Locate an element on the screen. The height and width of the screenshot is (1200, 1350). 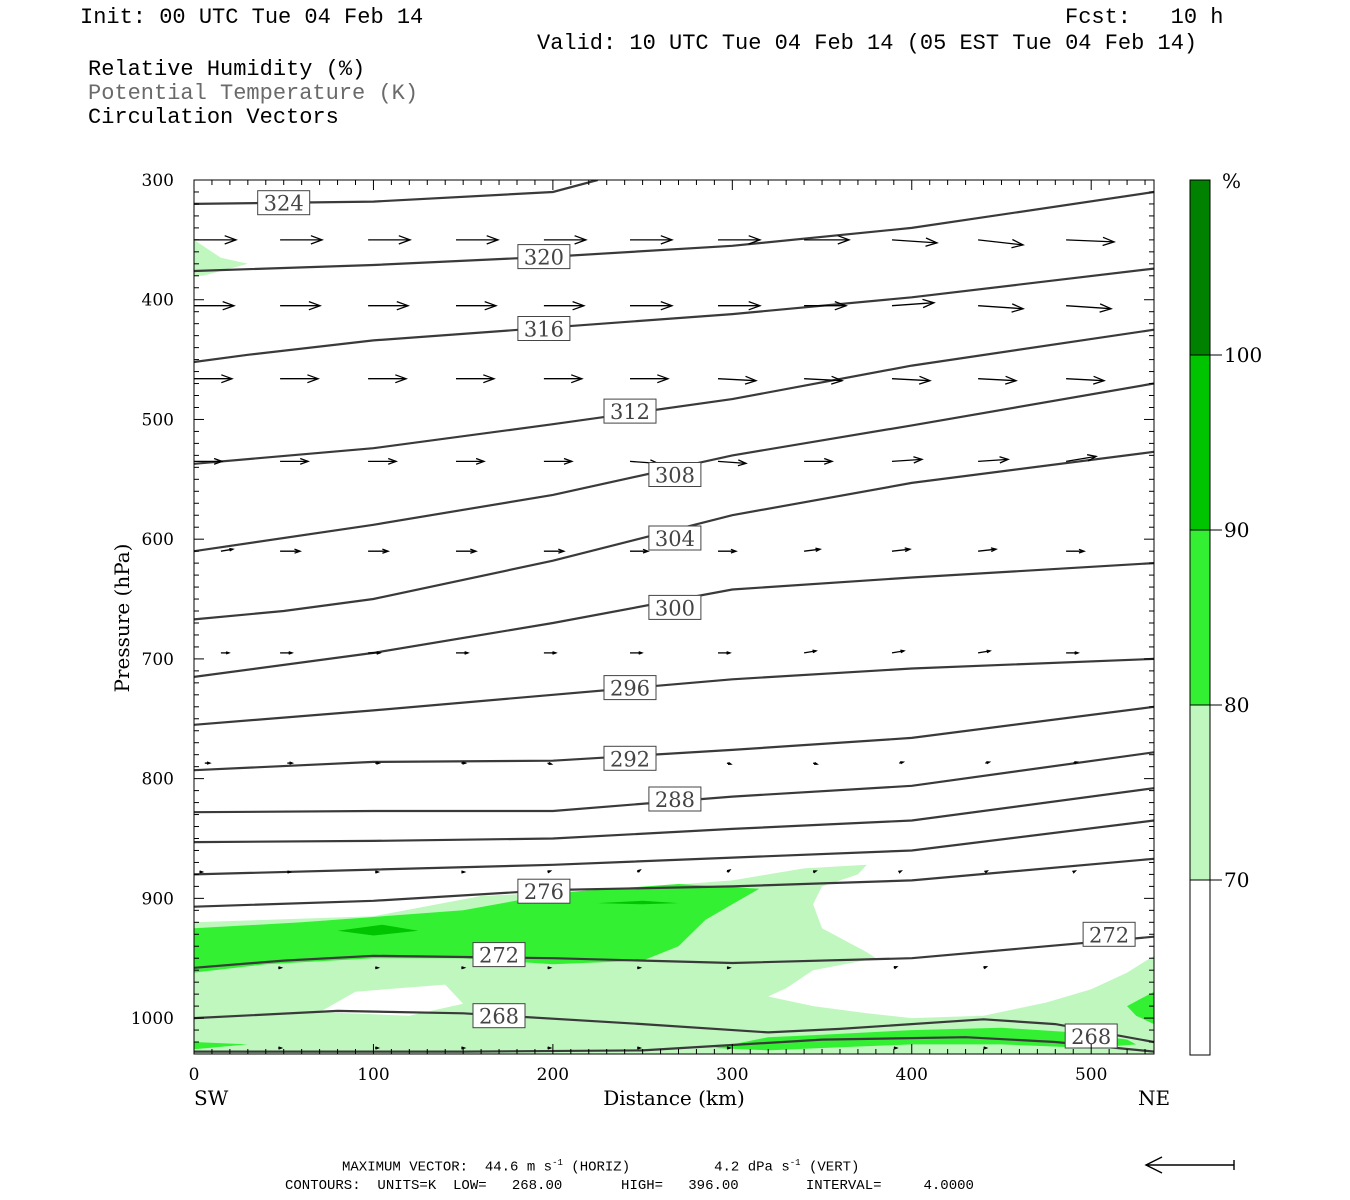
isentrope-label-316-2: 316 is located at coordinates (544, 329).